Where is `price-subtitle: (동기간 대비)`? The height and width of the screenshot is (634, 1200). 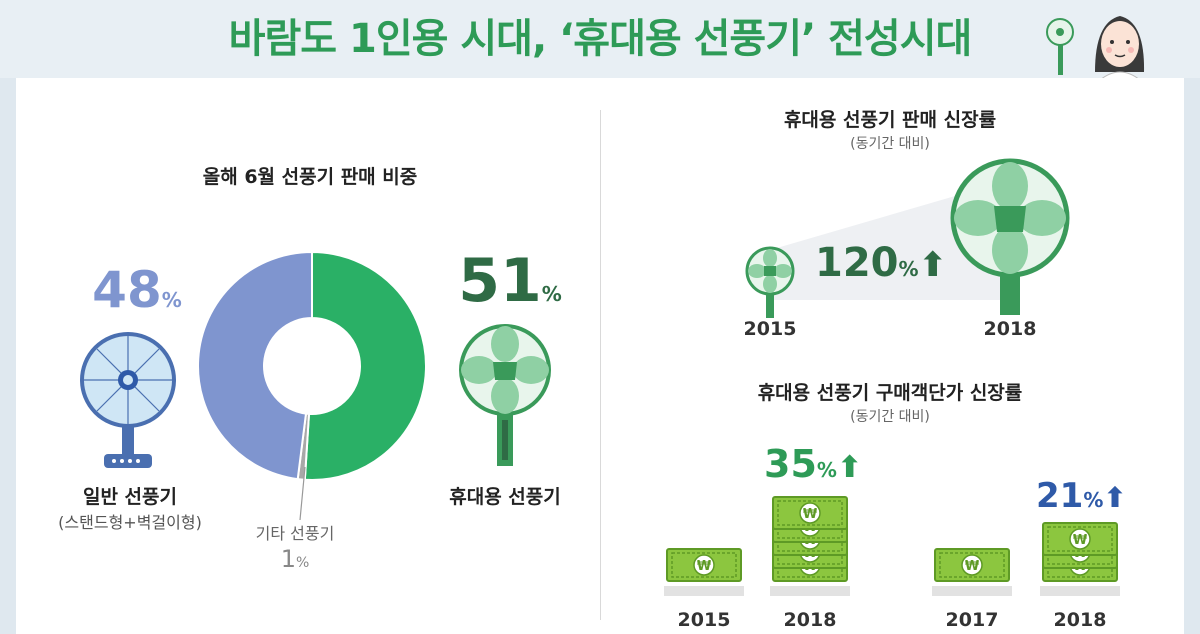
price-subtitle: (동기간 대비) is located at coordinates (890, 417).